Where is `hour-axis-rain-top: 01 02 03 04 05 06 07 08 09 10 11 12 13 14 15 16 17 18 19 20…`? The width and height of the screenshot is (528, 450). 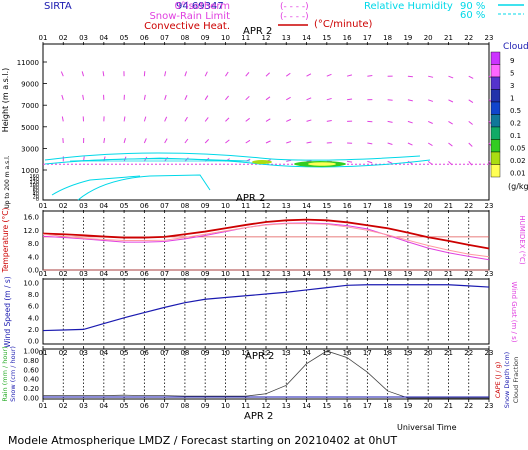
hour-axis-rain-top: 01 02 03 04 05 06 07 08 09 10 11 12 13 14 15 16 17 18 19 20… is located at coordinates (266, 351).